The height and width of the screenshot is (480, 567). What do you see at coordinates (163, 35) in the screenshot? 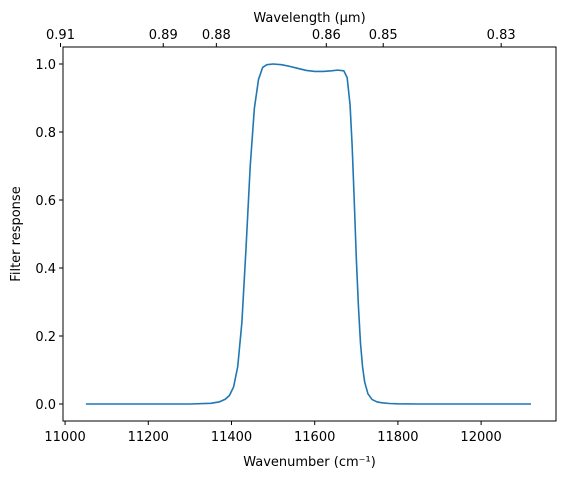
I see `top-tick-label: 0.89` at bounding box center [163, 35].